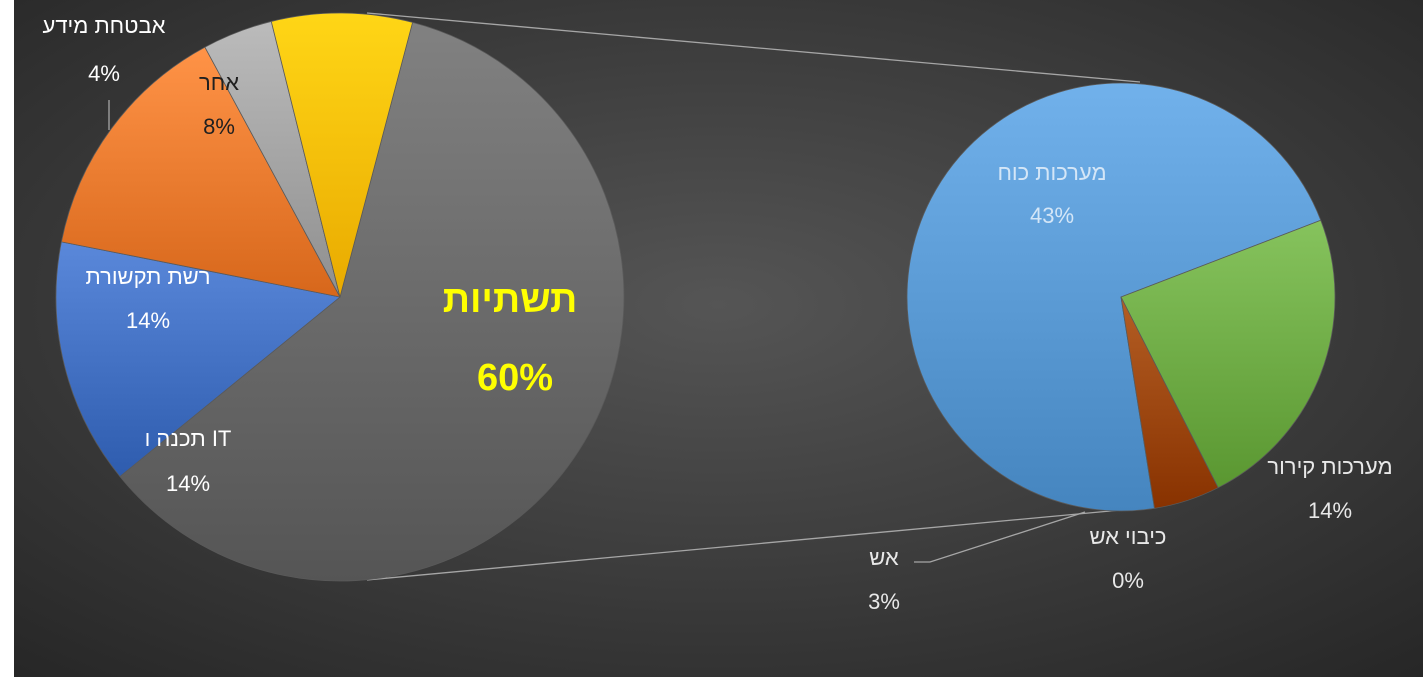 This screenshot has width=1423, height=677. I want to click on label-power-systems-percent: 43%, so click(1052, 215).